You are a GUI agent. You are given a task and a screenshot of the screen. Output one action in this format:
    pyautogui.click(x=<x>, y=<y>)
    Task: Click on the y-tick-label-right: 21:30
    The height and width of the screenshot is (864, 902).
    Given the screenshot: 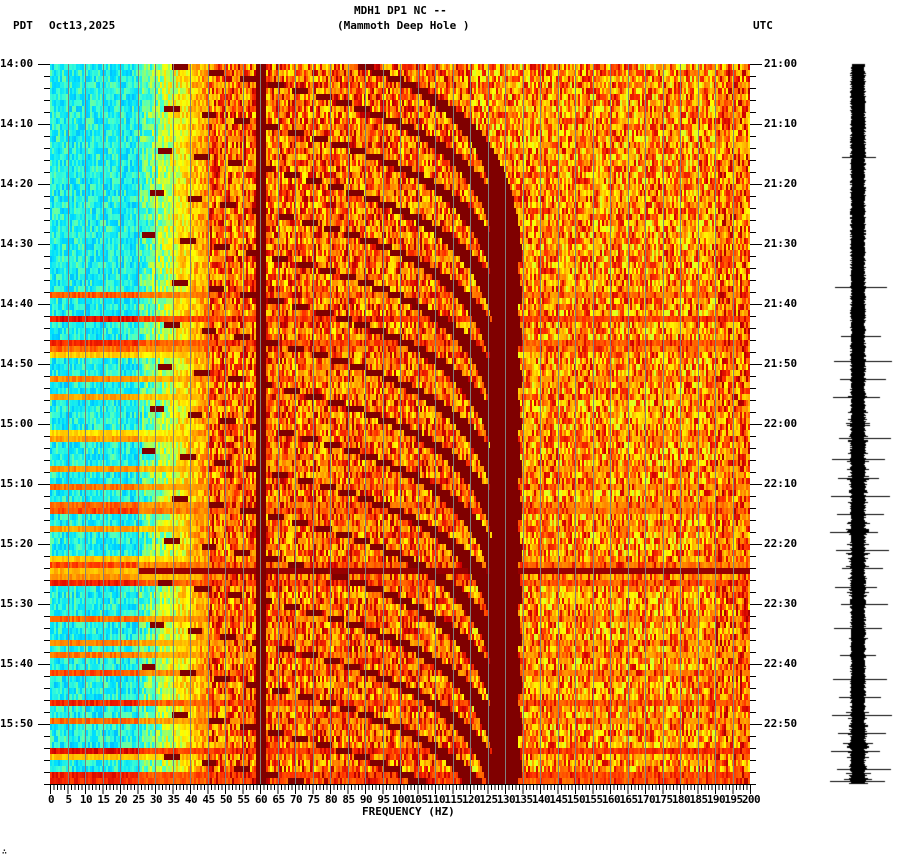 What is the action you would take?
    pyautogui.click(x=781, y=243)
    